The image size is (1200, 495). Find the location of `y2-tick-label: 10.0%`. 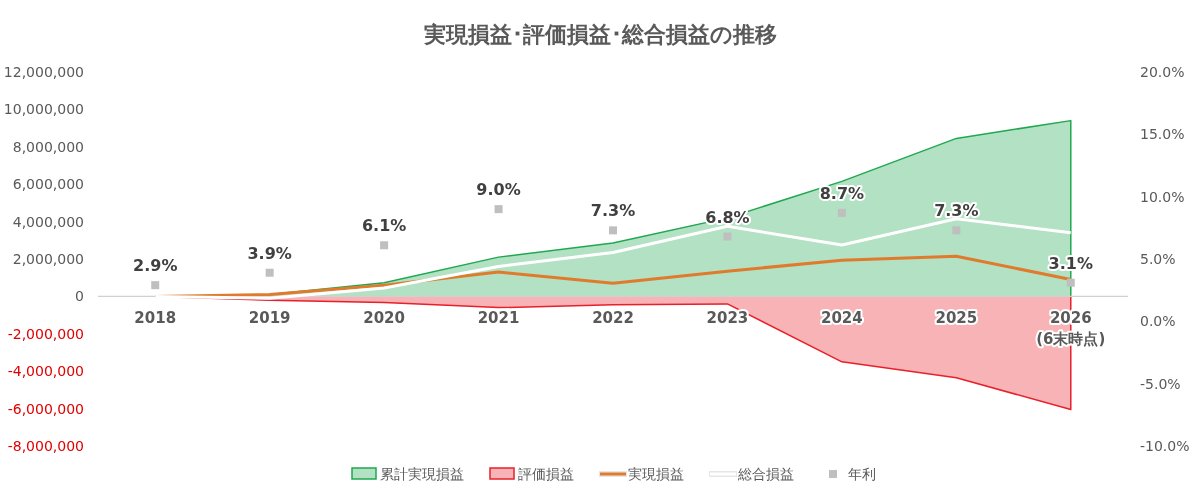

y2-tick-label: 10.0% is located at coordinates (1162, 196).